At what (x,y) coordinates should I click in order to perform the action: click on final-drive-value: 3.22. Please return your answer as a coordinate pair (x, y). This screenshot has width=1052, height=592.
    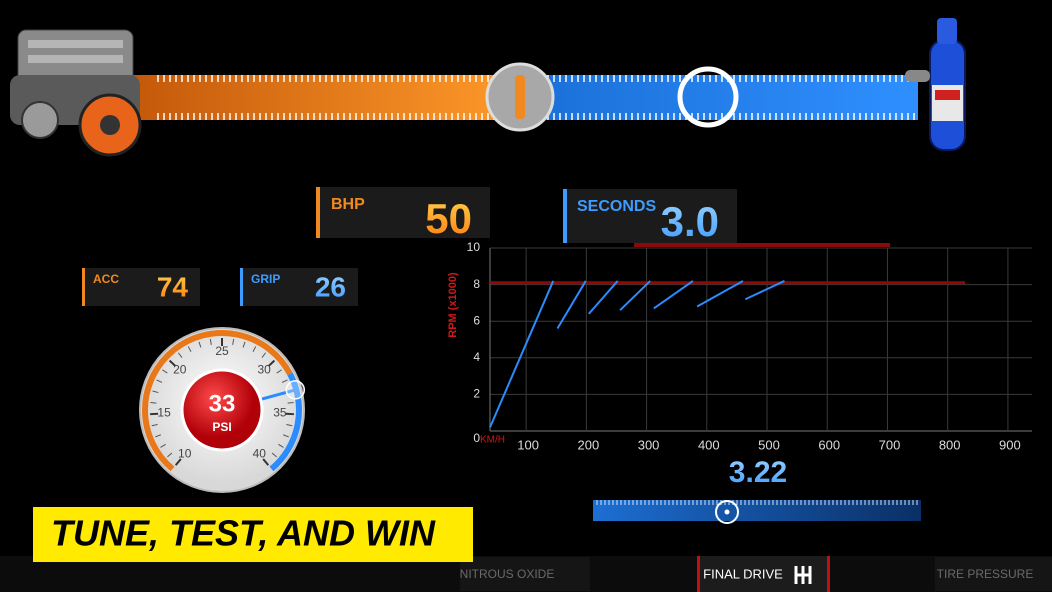
    Looking at the image, I should click on (758, 472).